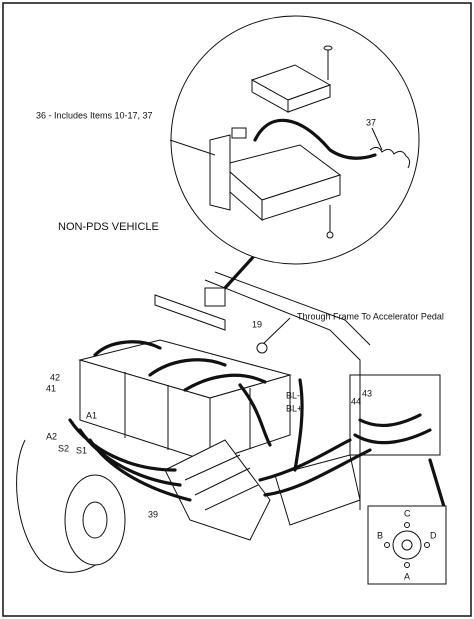 Image resolution: width=474 pixels, height=619 pixels. I want to click on callout: S2, so click(63, 448).